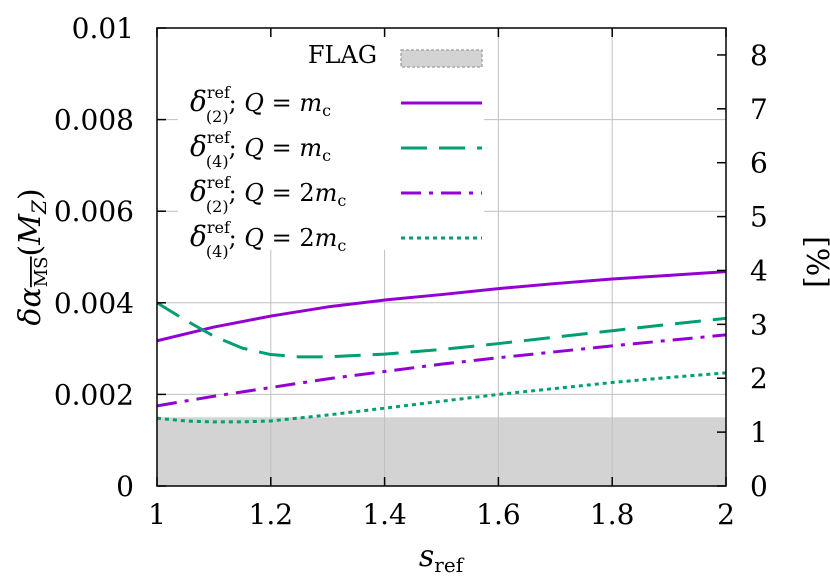 This screenshot has height=580, width=830. What do you see at coordinates (103, 28) in the screenshot?
I see `y-tick-label: 0.01` at bounding box center [103, 28].